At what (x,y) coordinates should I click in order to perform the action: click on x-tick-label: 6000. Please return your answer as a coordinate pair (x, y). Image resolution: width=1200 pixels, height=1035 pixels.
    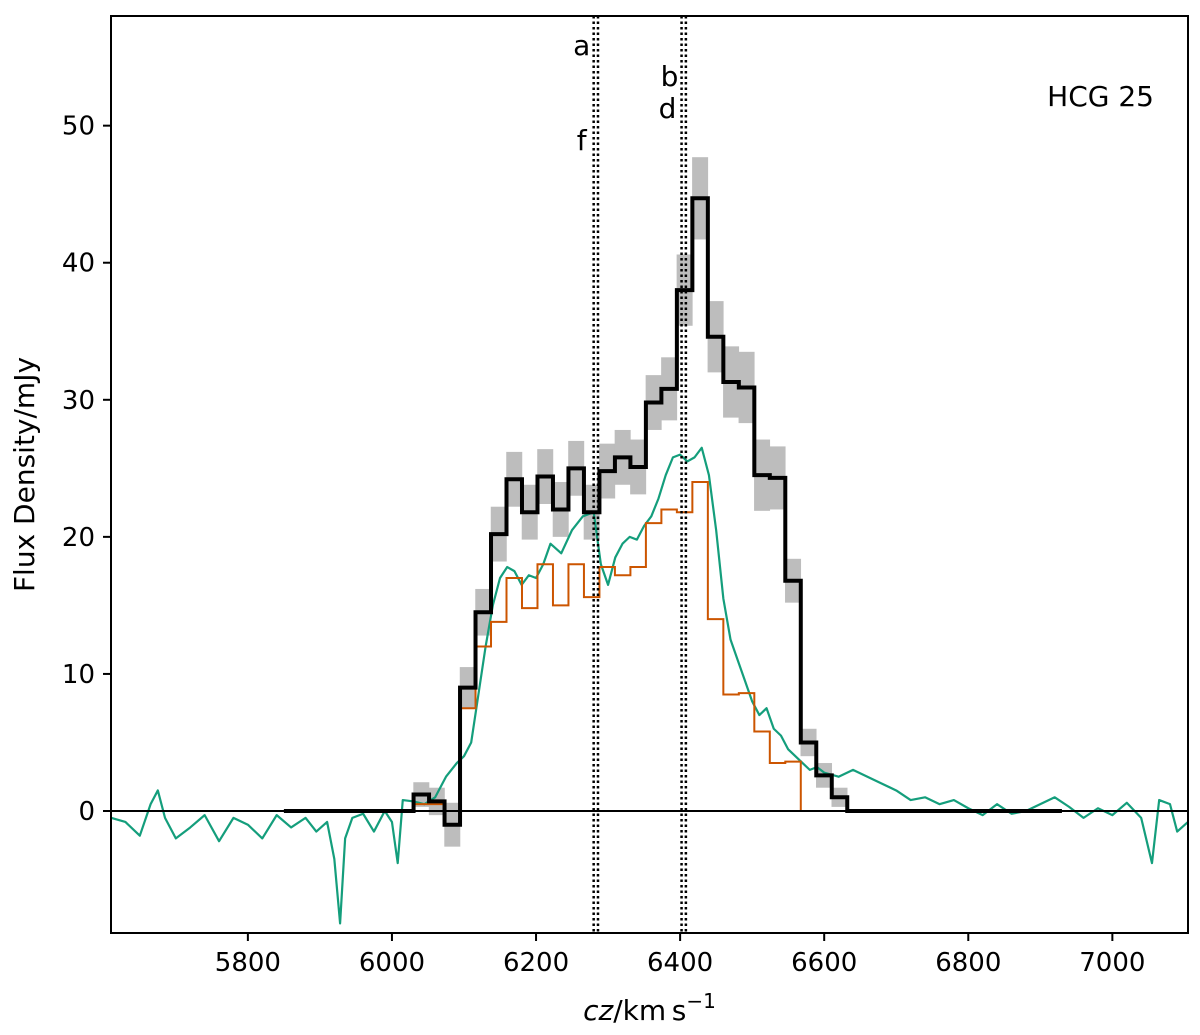
    Looking at the image, I should click on (392, 963).